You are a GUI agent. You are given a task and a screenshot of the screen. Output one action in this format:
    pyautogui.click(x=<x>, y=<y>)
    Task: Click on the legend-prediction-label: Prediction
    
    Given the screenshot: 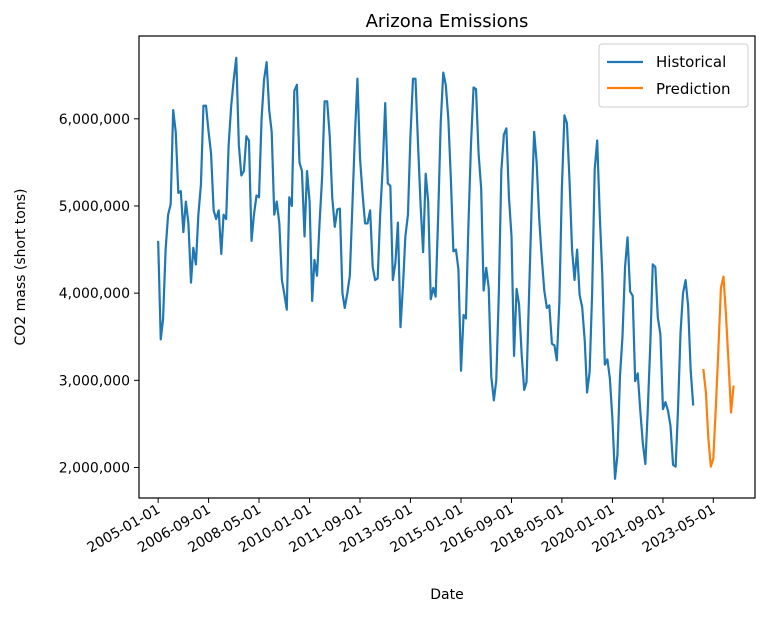 What is the action you would take?
    pyautogui.click(x=693, y=89)
    